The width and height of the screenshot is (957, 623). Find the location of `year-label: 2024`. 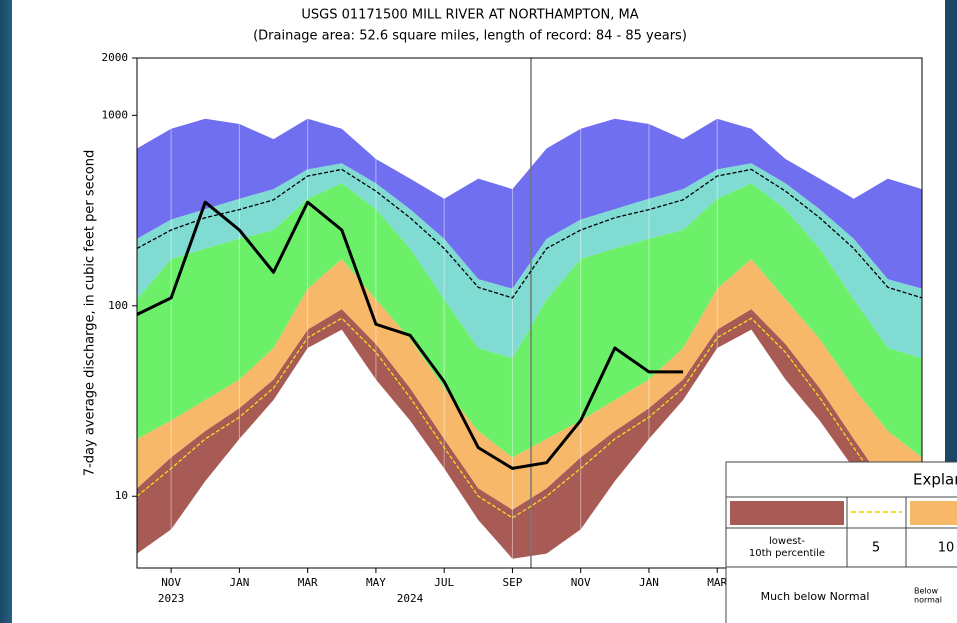

year-label: 2024 is located at coordinates (410, 598).